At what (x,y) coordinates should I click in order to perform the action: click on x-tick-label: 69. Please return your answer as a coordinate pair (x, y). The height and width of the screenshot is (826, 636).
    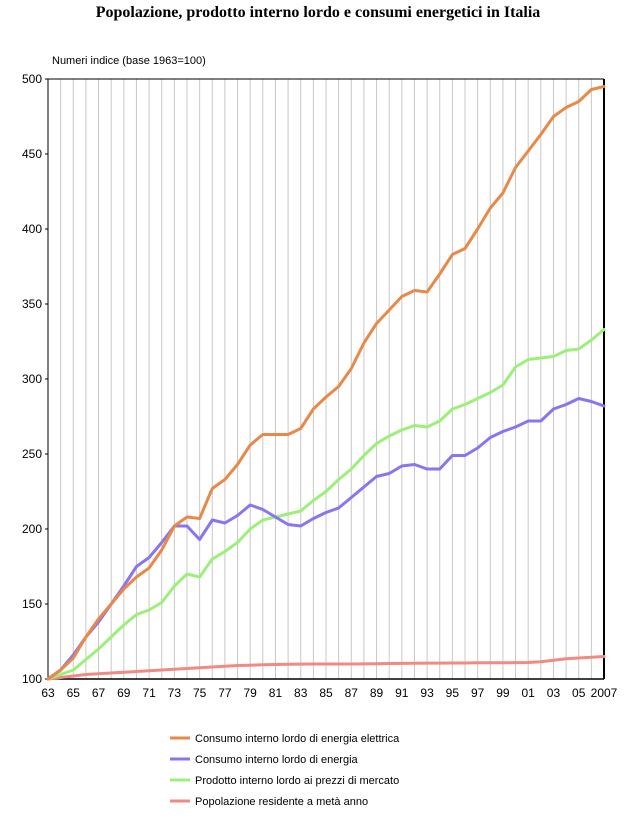
    Looking at the image, I should click on (124, 693).